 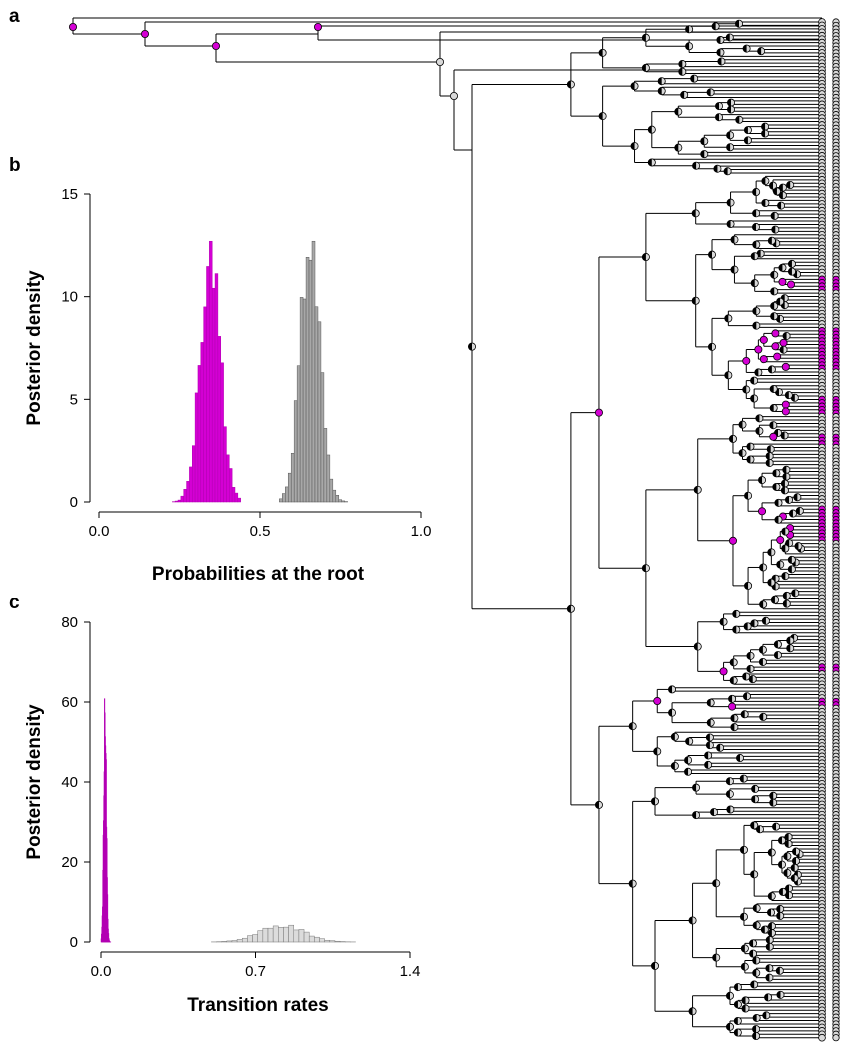 I want to click on transition-rate-axes: 0 20 40 60 80 0.0 0.7 1.4, so click(x=240, y=797).